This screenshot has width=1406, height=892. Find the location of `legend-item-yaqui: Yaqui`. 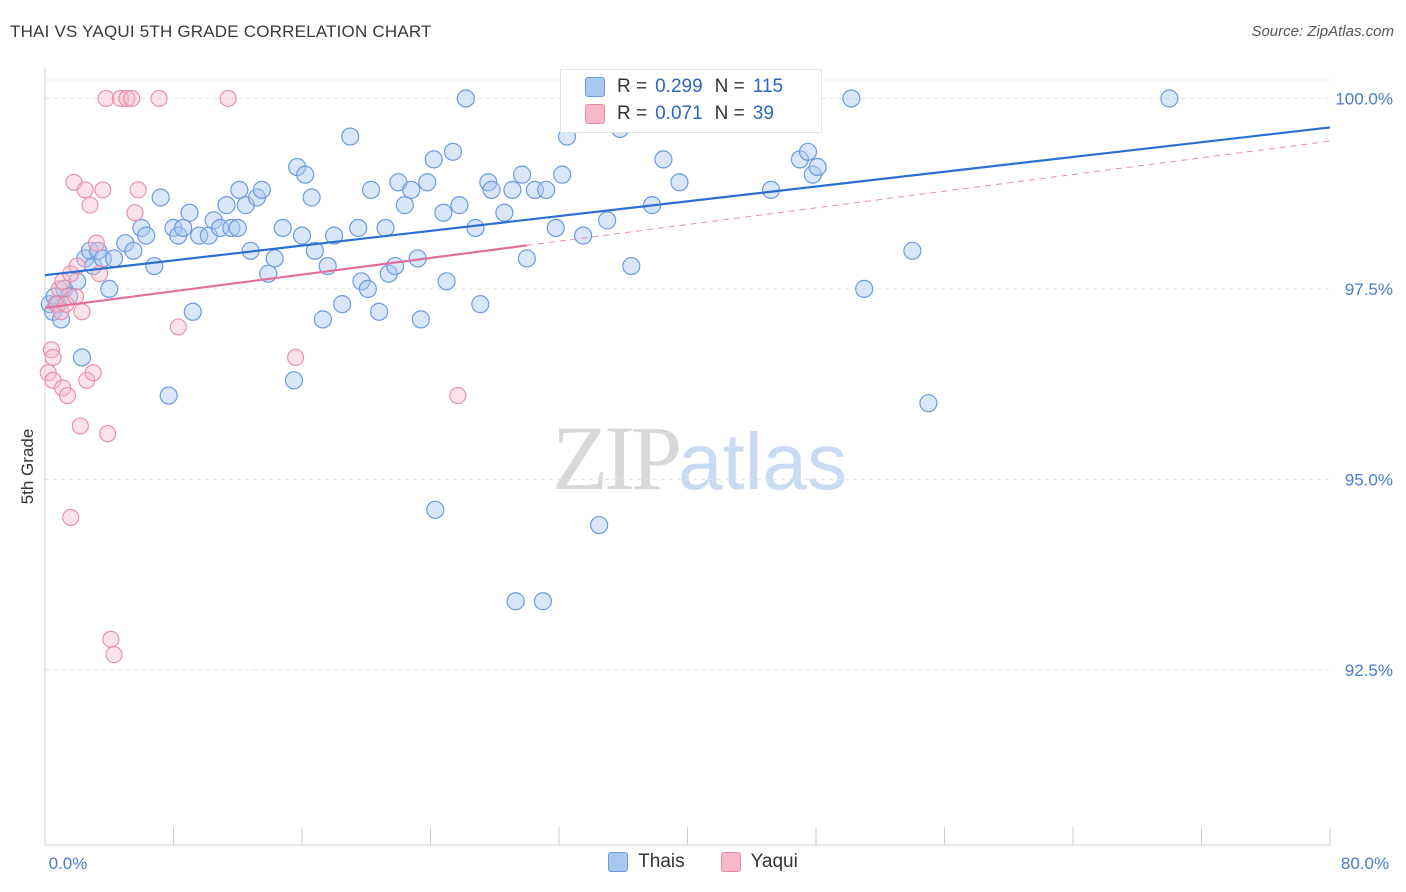

legend-item-yaqui: Yaqui is located at coordinates (759, 862).